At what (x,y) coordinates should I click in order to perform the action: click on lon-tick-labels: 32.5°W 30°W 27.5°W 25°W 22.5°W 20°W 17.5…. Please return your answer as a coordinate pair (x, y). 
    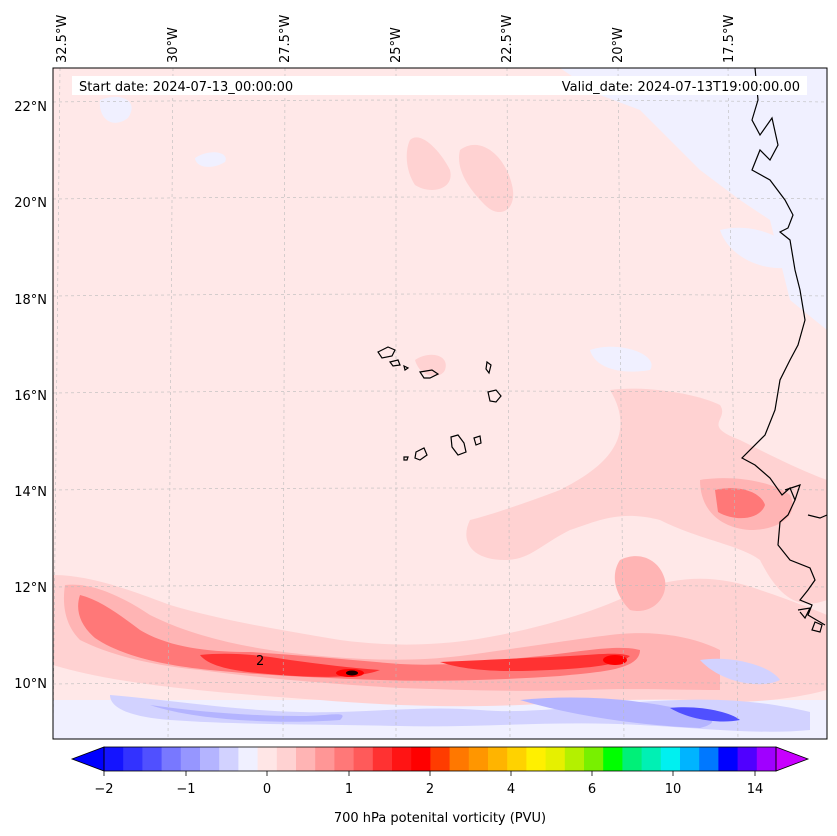
    Looking at the image, I should click on (396, 39).